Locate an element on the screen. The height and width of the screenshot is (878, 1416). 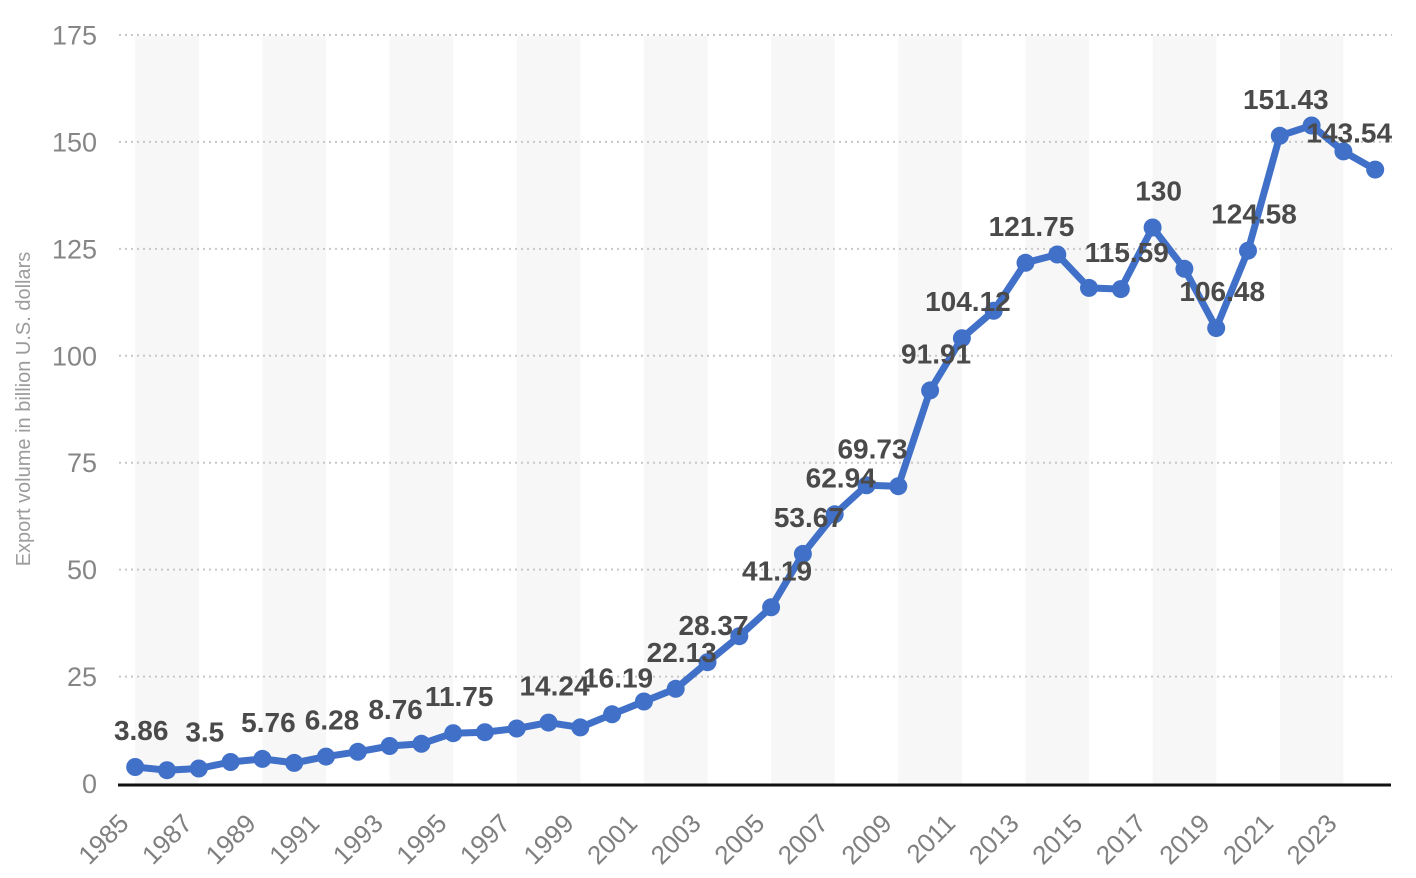
data-label-1991: 6.28 is located at coordinates (332, 720).